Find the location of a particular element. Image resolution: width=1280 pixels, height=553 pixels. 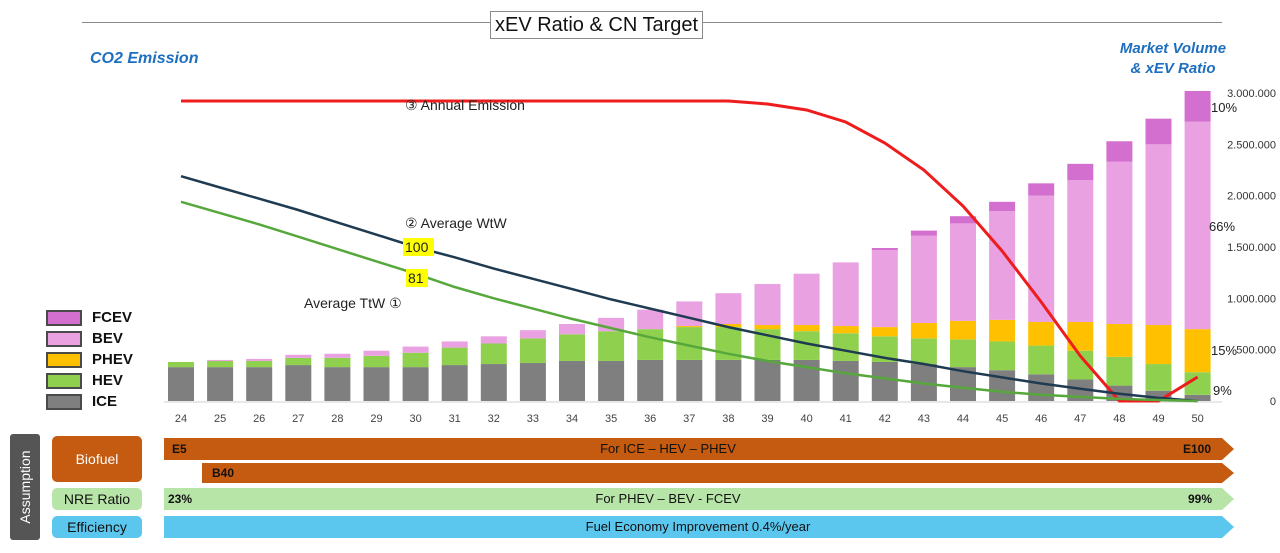

legend-label-ice: ICE is located at coordinates (105, 401).